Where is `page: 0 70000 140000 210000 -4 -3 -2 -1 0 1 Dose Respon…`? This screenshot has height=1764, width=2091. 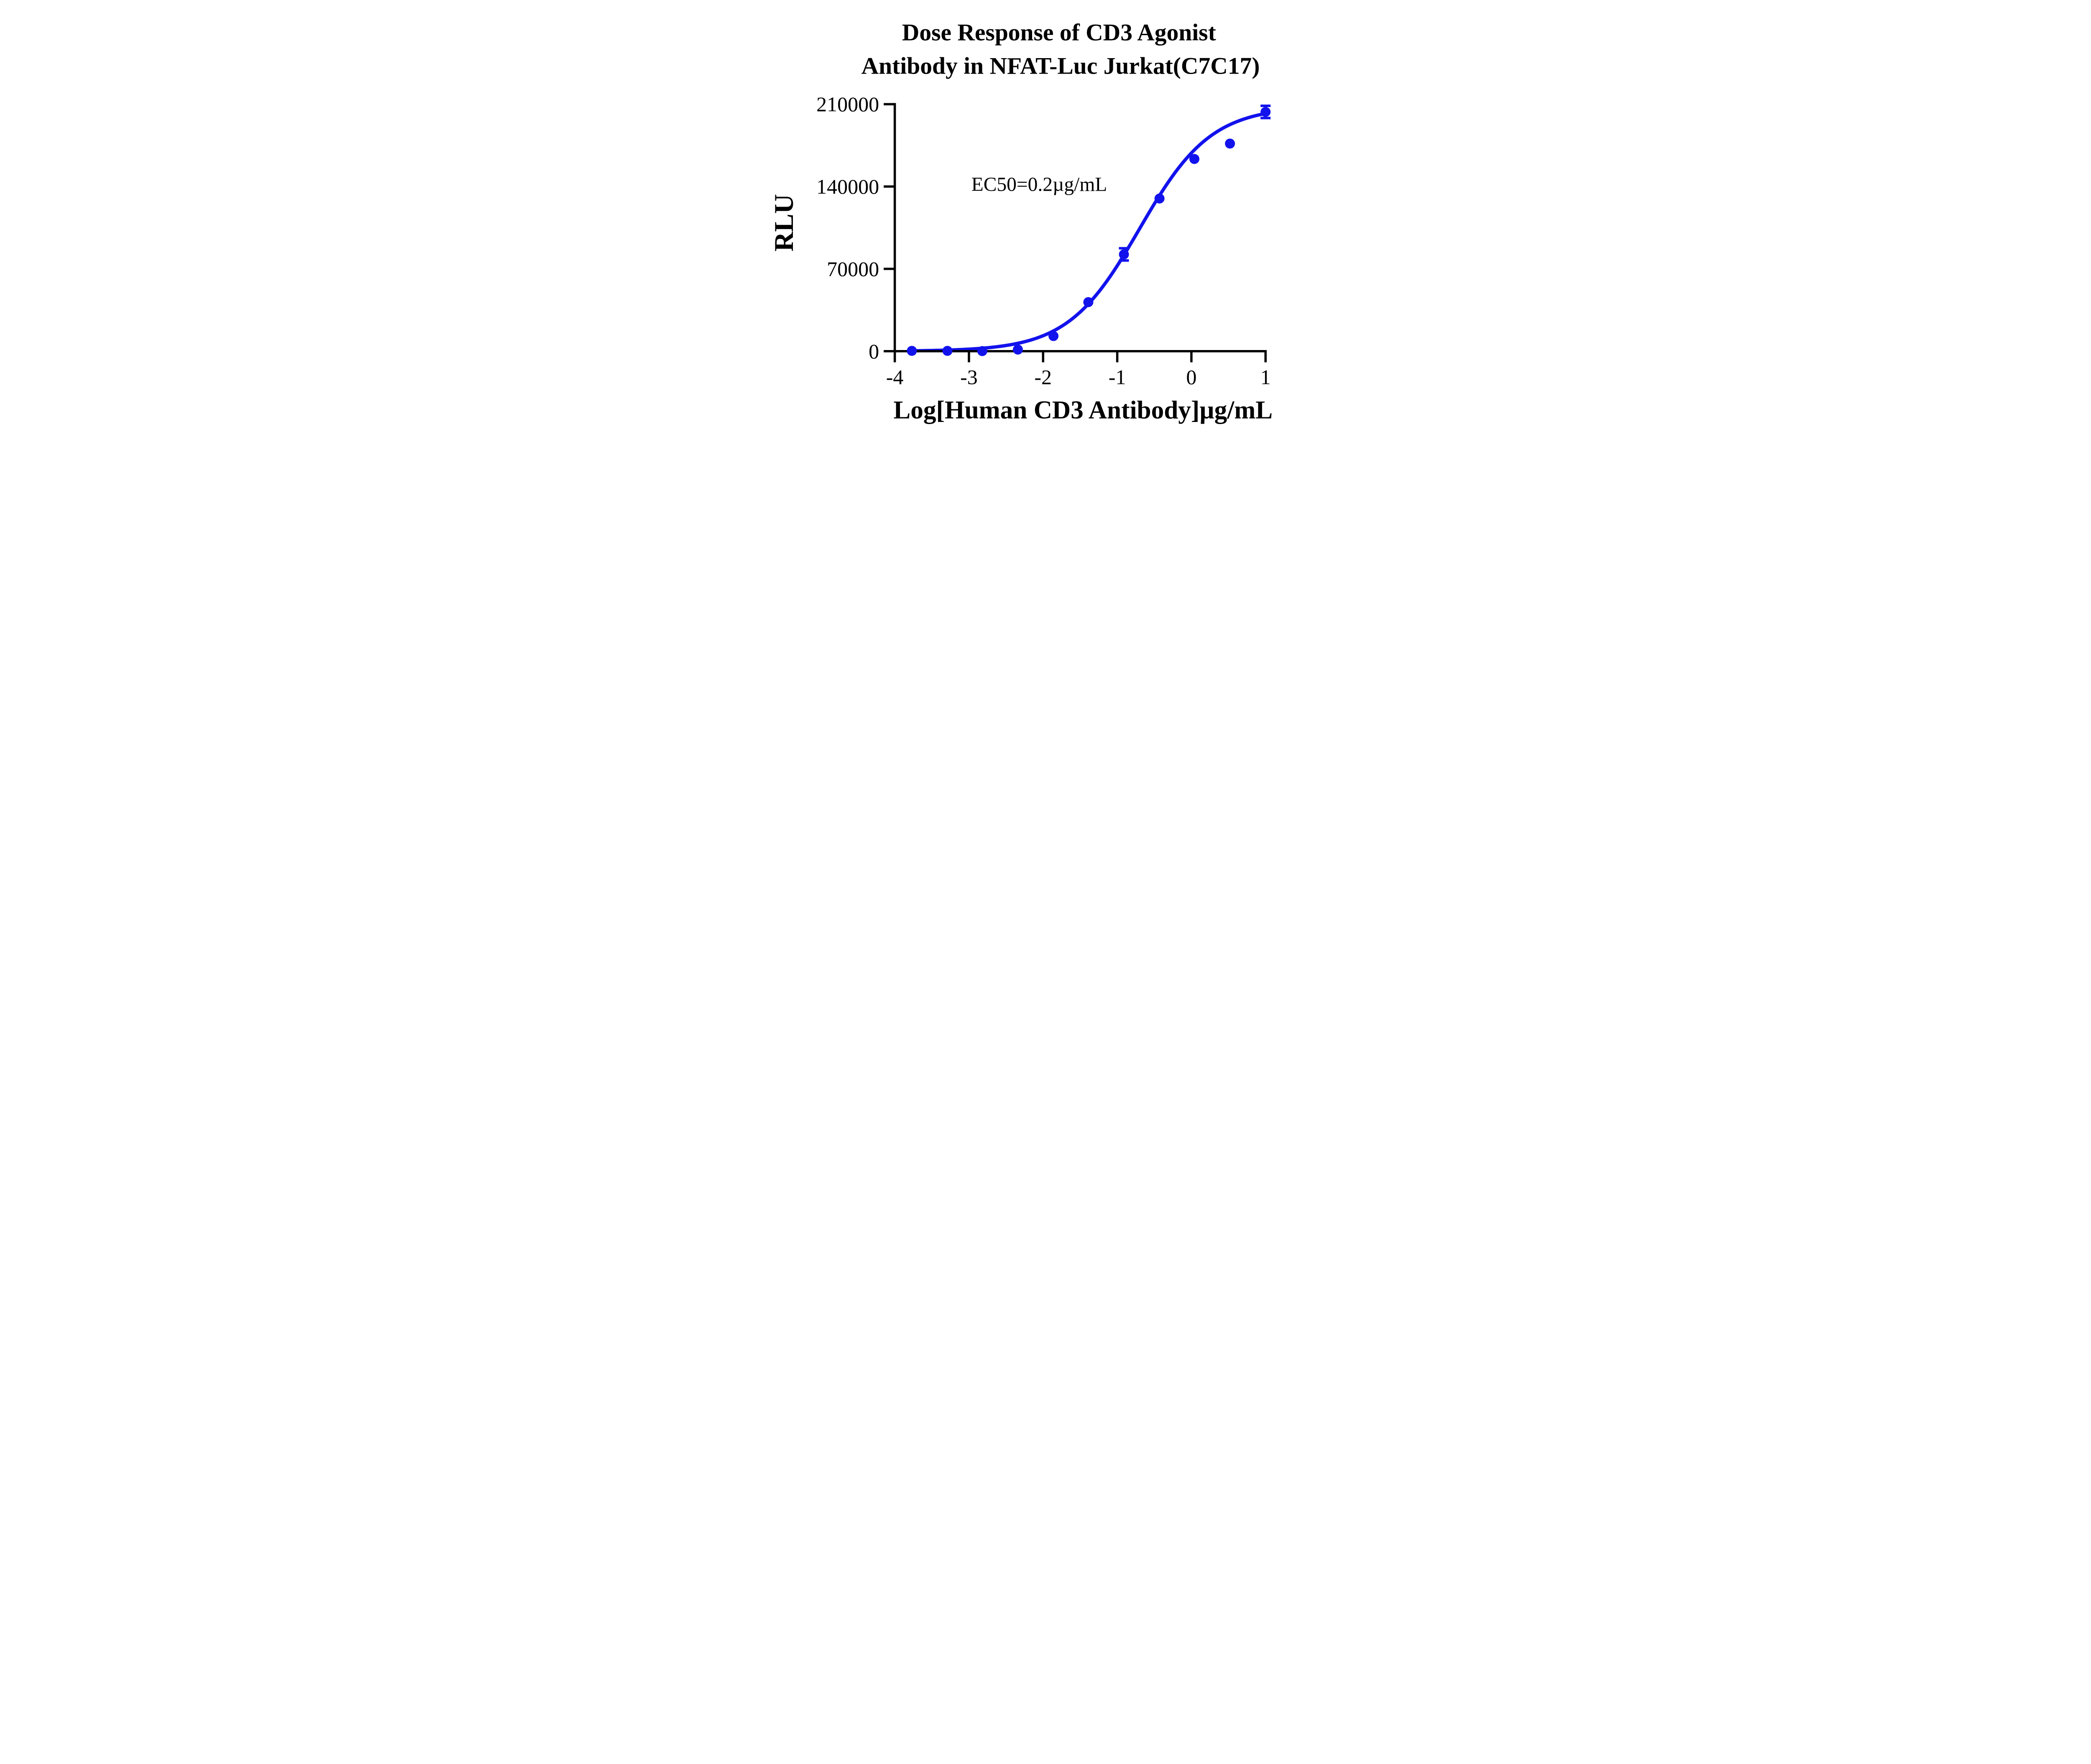 page: 0 70000 140000 210000 -4 -3 -2 -1 0 1 Dose Respon… is located at coordinates (1045, 220).